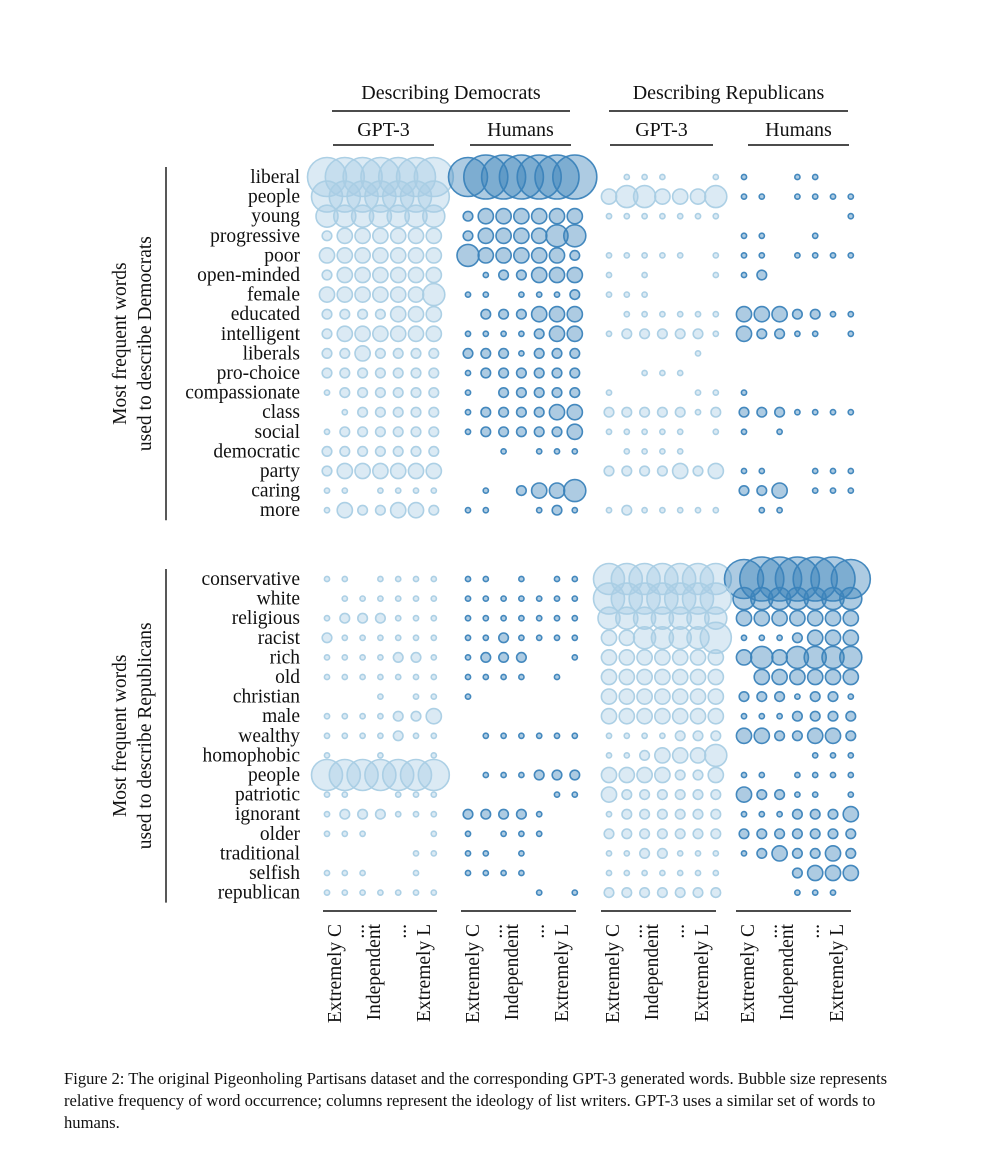  Describe the element at coordinates (280, 834) in the screenshot. I see `row-label: older` at that location.